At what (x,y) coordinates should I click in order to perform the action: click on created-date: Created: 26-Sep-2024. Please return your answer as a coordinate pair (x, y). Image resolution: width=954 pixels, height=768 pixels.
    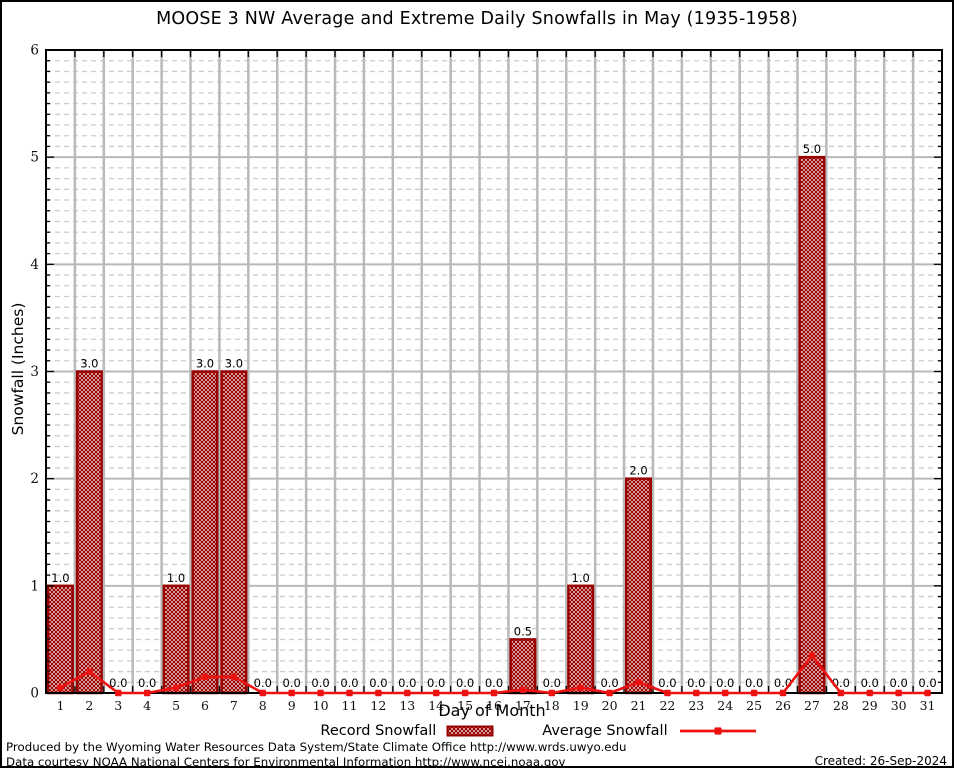
    Looking at the image, I should click on (880, 761).